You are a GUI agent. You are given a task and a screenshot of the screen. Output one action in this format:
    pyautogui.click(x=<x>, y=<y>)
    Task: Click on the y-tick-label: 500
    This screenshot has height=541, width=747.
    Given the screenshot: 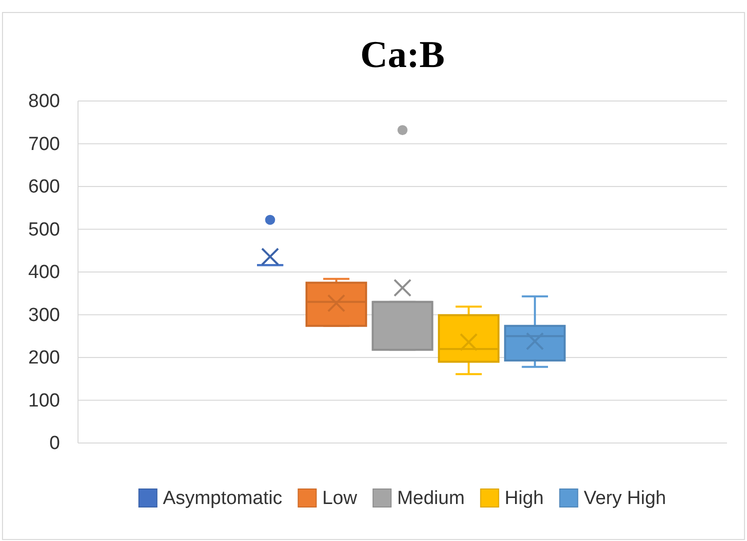 What is the action you would take?
    pyautogui.click(x=44, y=229)
    